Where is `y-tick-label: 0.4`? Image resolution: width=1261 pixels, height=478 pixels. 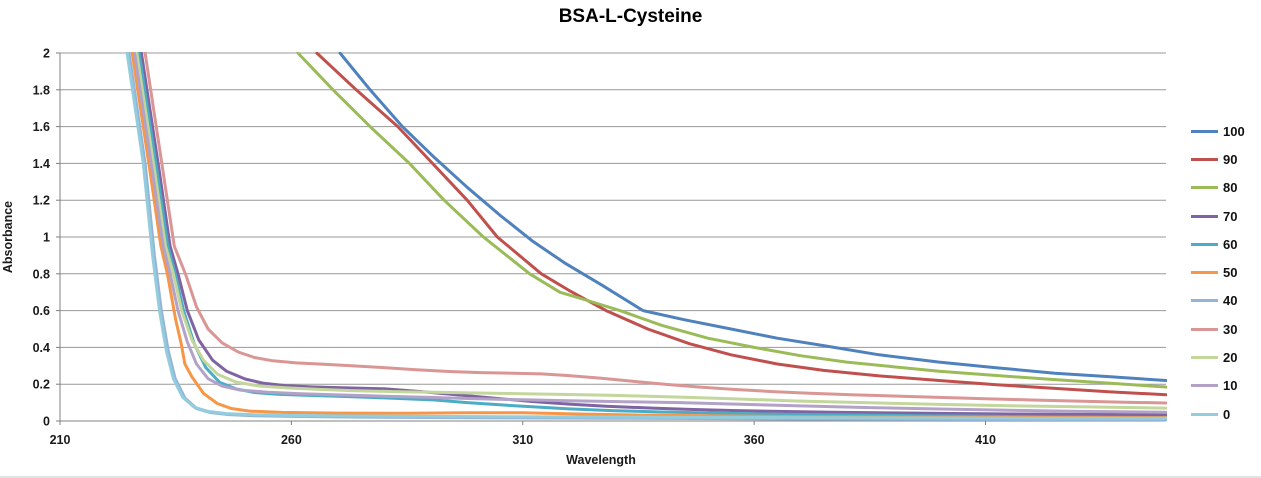
y-tick-label: 0.4 is located at coordinates (41, 348).